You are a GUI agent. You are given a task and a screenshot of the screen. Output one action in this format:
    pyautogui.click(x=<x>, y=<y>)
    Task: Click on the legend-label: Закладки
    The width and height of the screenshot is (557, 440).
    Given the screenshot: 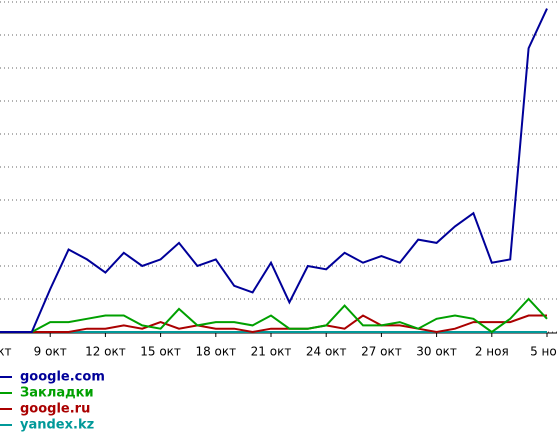 What is the action you would take?
    pyautogui.click(x=57, y=393)
    